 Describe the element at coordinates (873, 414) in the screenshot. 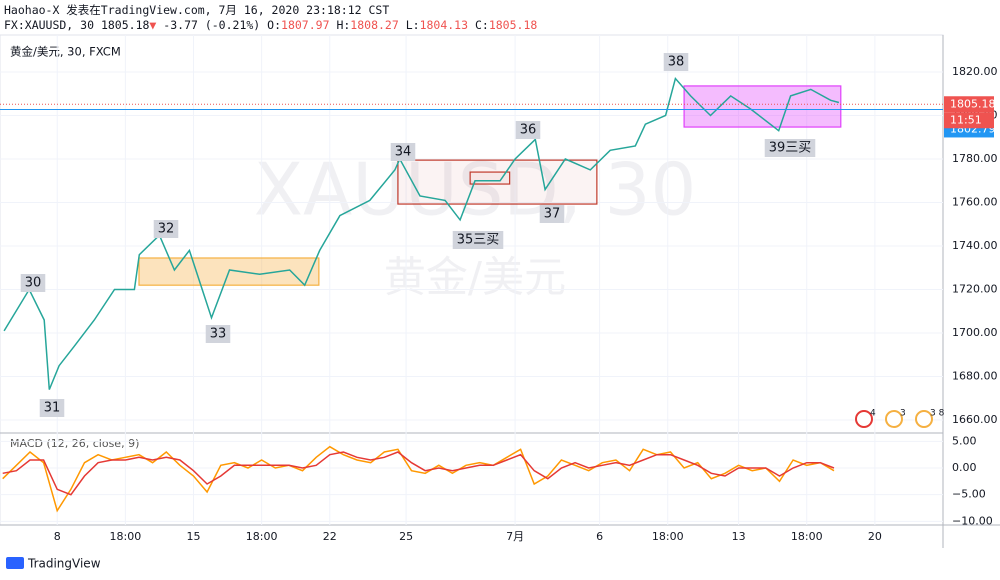

I see `event-count: 4` at that location.